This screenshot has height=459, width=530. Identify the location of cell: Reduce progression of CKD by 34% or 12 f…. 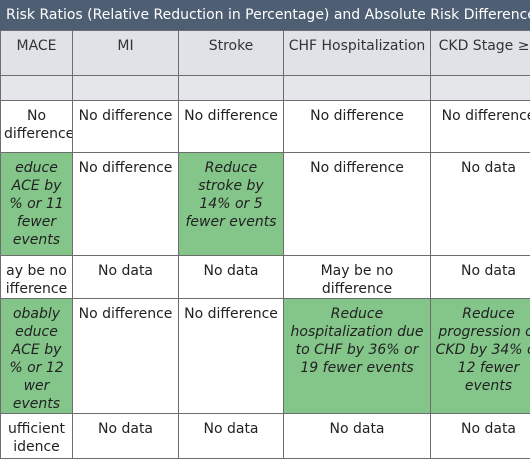
(480, 356).